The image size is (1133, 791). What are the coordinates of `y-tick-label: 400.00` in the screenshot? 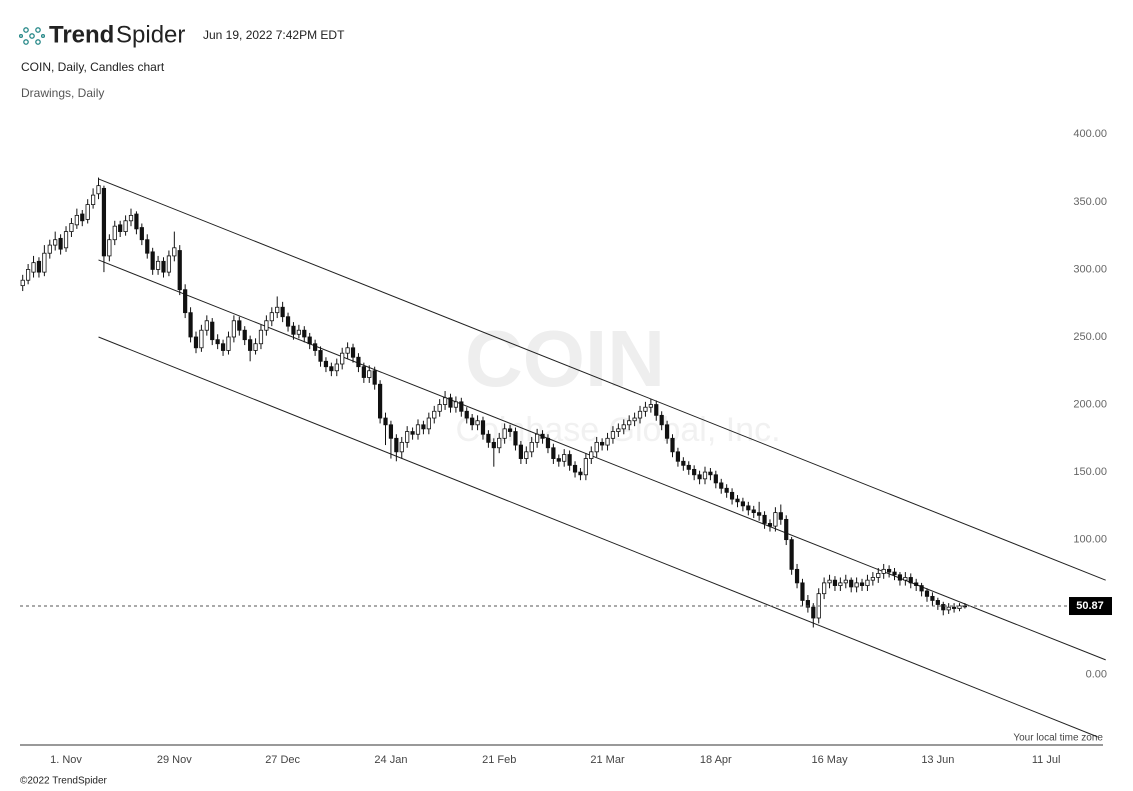 It's located at (1090, 134).